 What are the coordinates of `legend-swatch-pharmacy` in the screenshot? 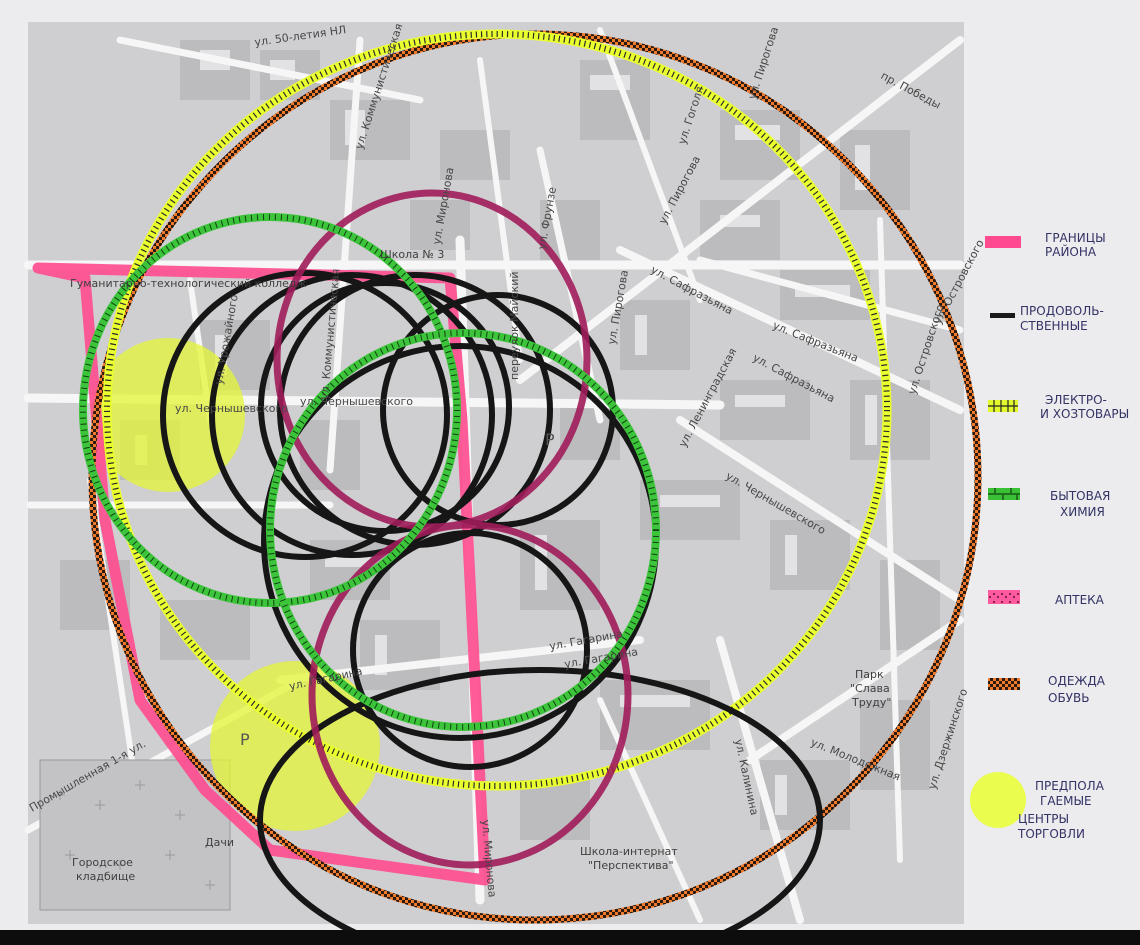 It's located at (1004, 597).